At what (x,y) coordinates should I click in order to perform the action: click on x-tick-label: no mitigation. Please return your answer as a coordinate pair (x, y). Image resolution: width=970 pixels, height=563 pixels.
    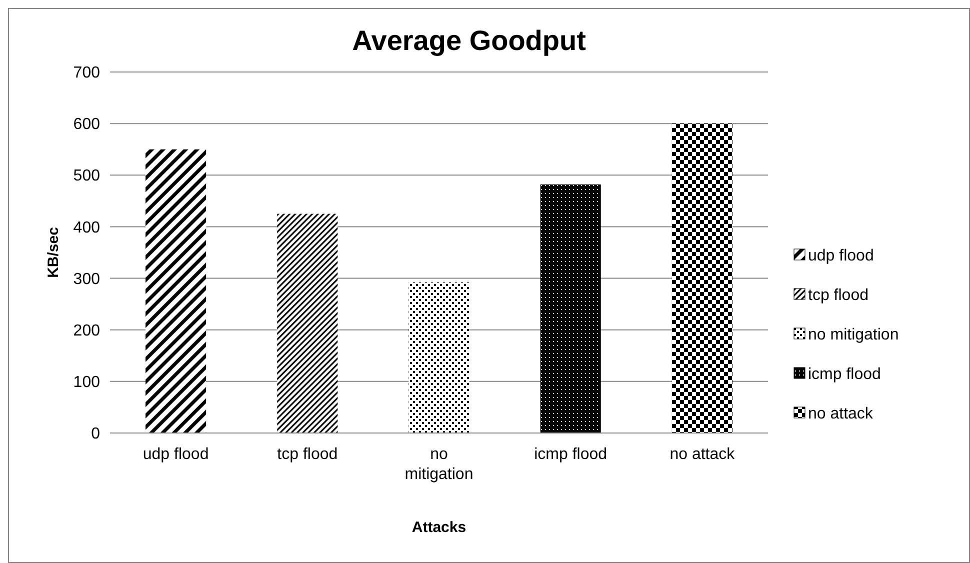
    Looking at the image, I should click on (439, 464).